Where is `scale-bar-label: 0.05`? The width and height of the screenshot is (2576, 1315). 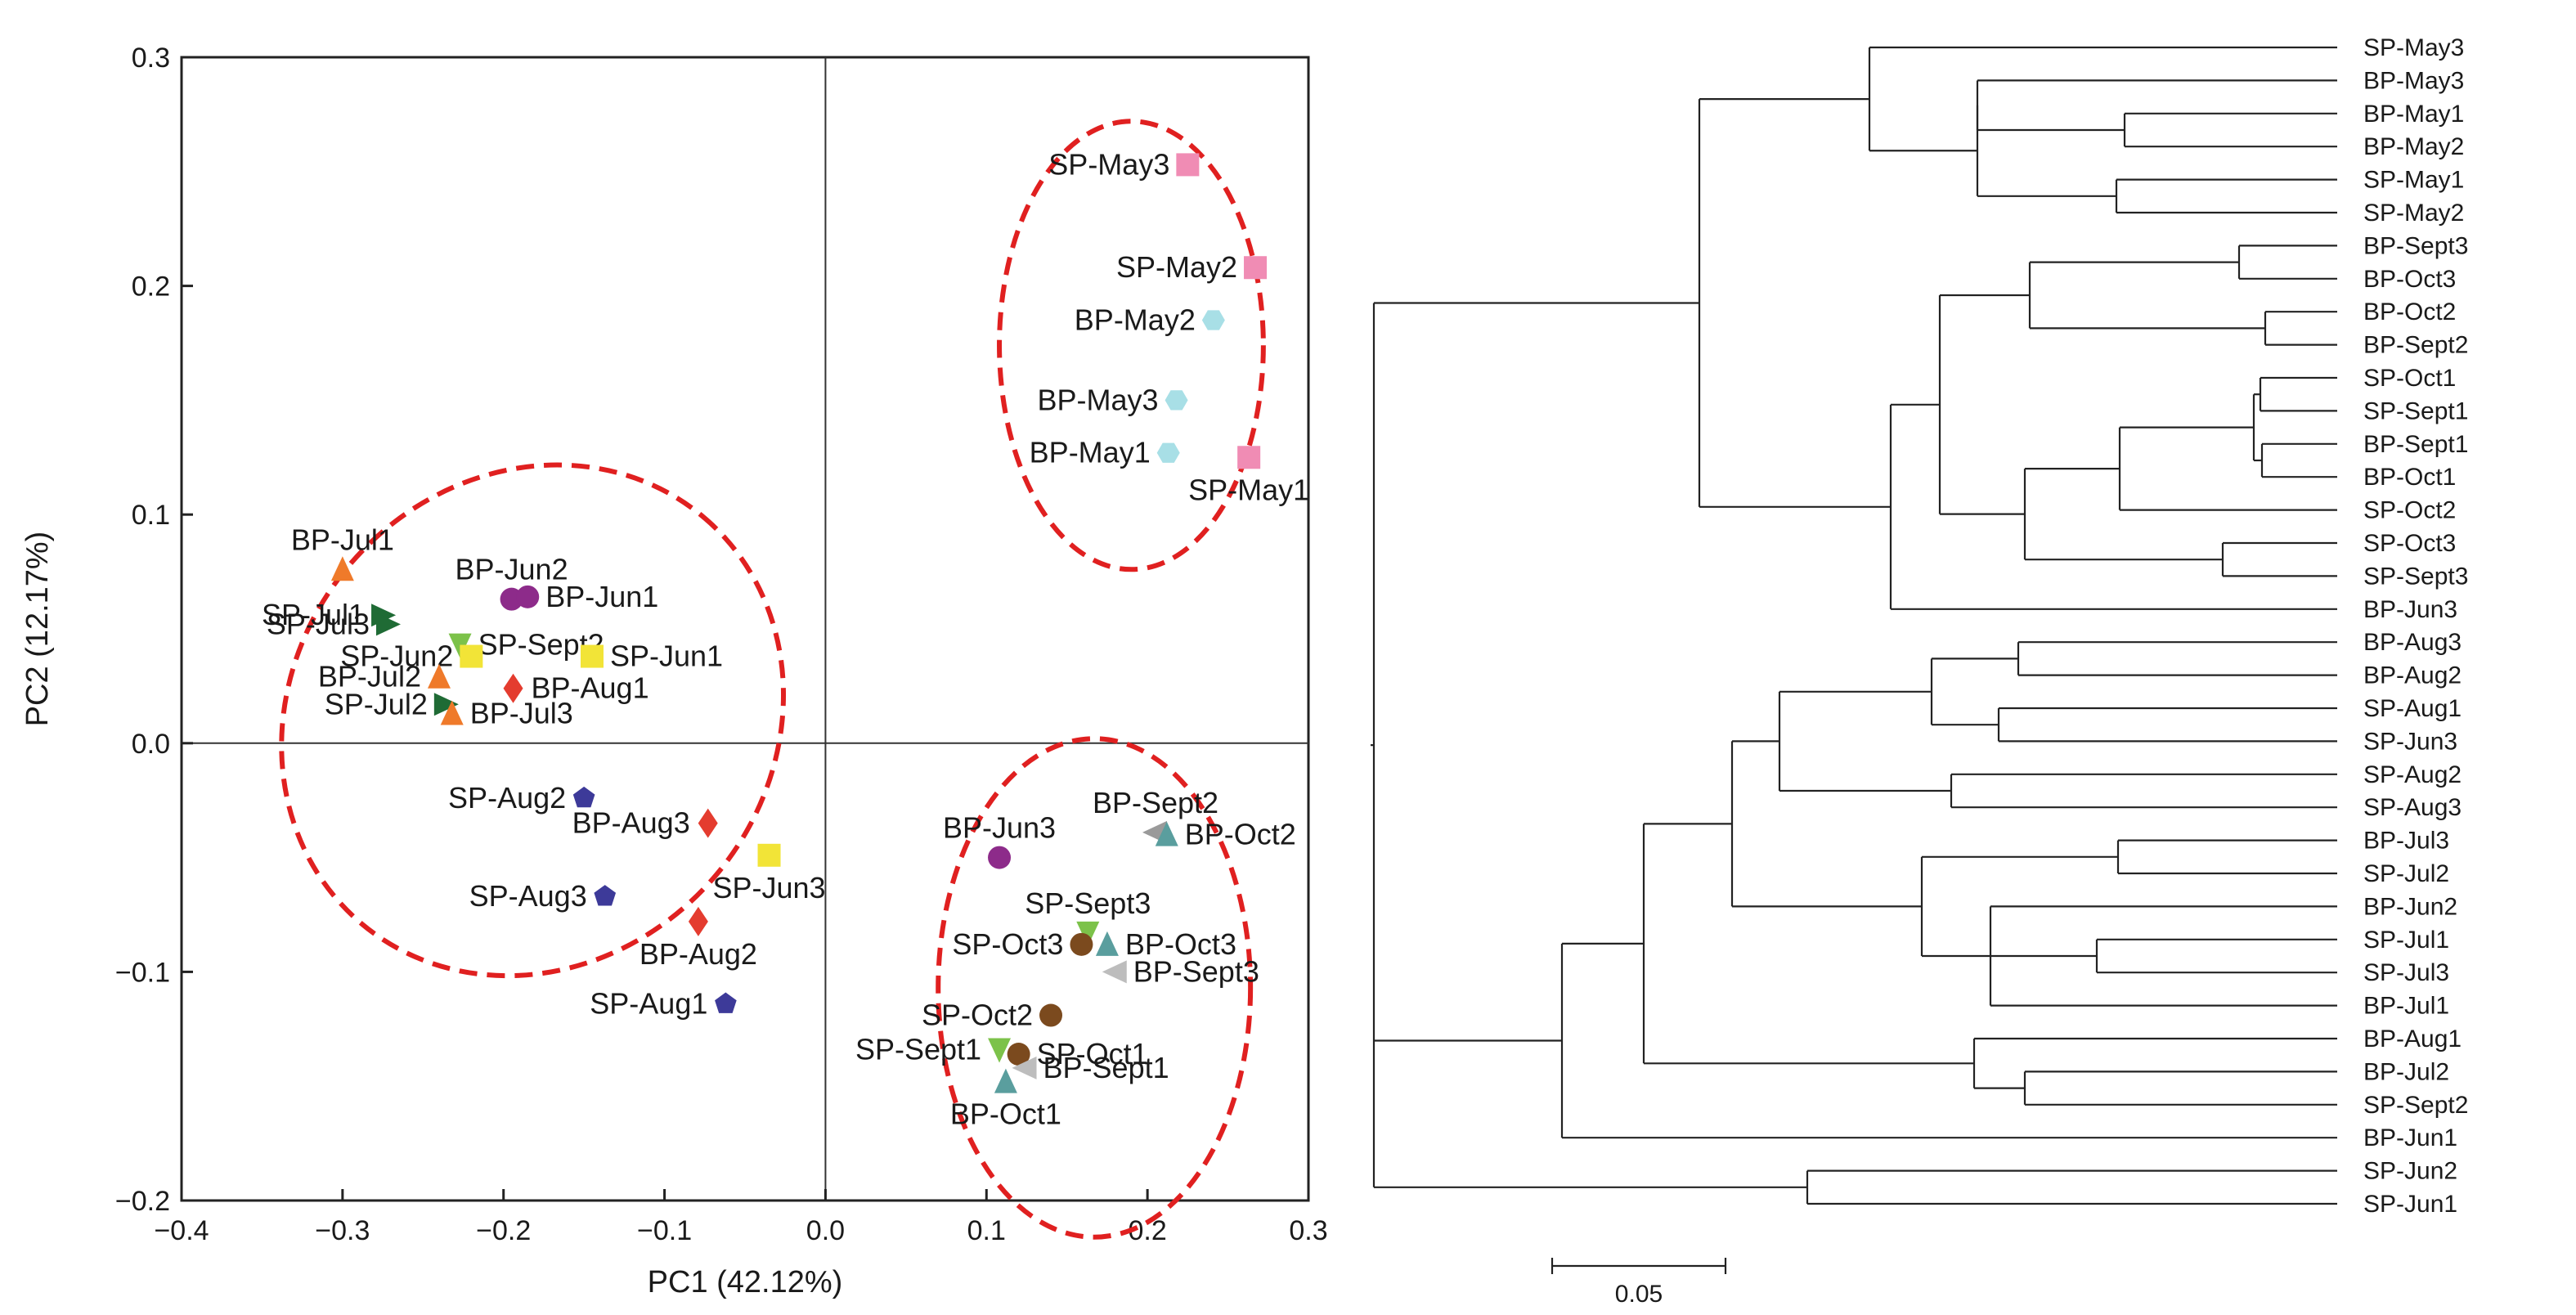 scale-bar-label: 0.05 is located at coordinates (1639, 1294).